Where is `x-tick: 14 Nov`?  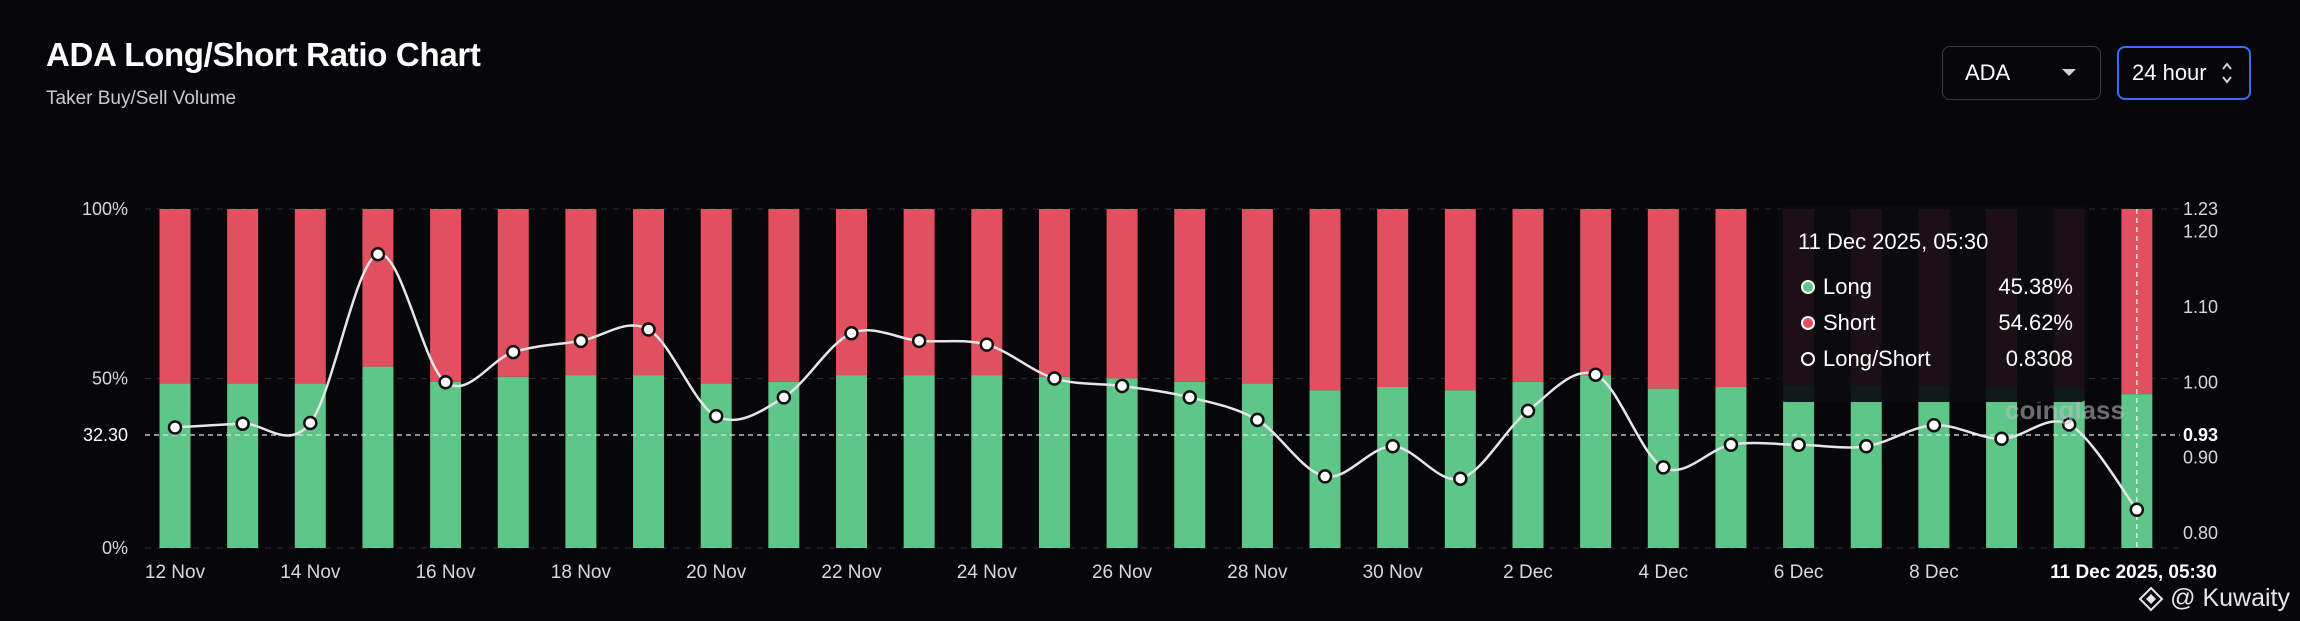
x-tick: 14 Nov is located at coordinates (310, 572).